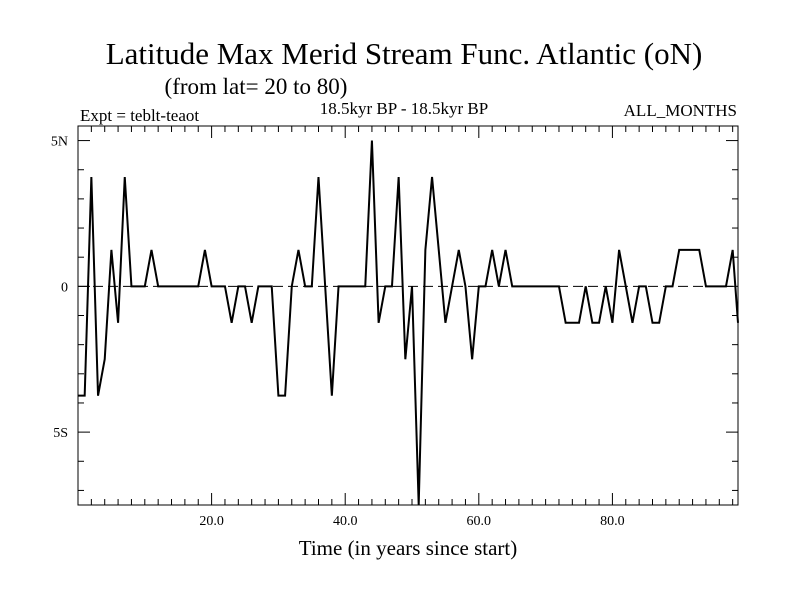  I want to click on experiment-label: Expt = teblt-teaot, so click(139, 115).